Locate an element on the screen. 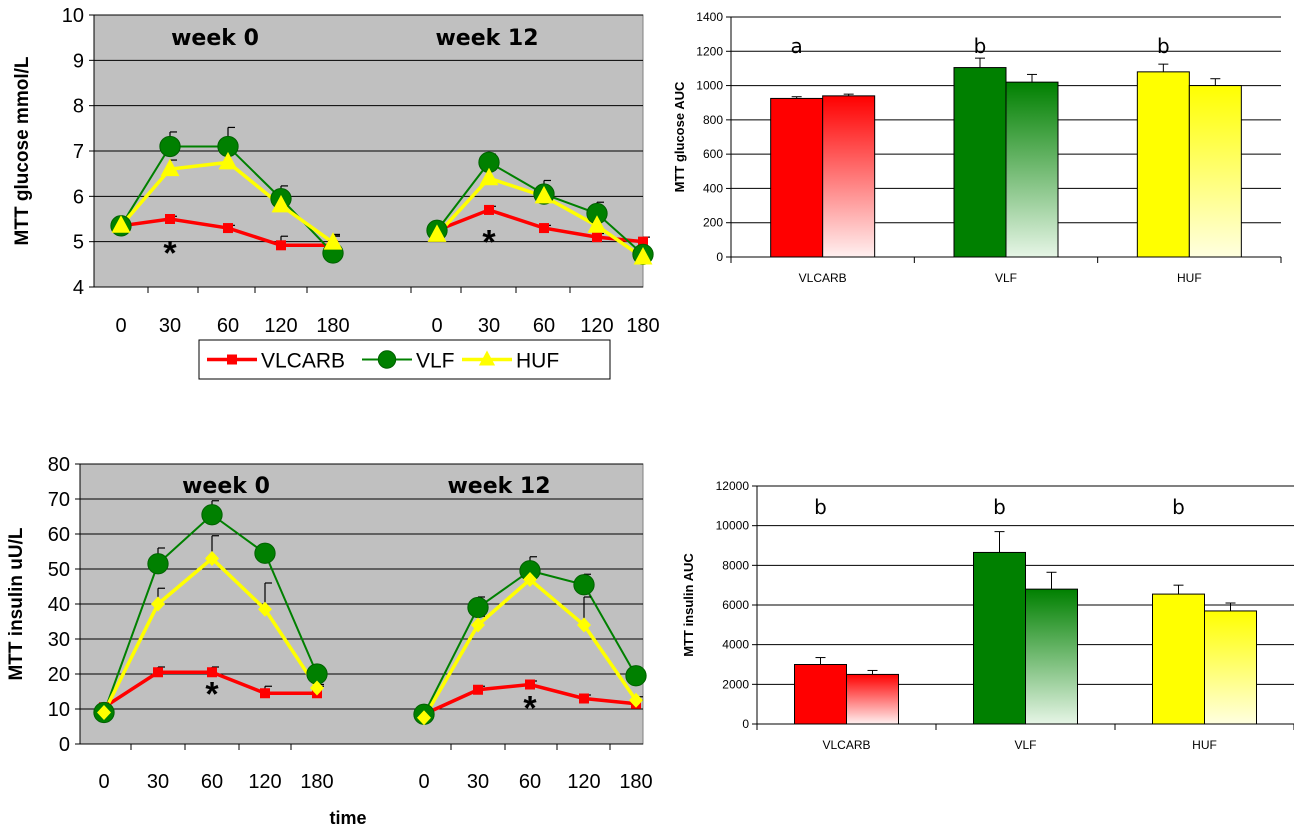  y-tick-label: 1000 is located at coordinates (709, 86).